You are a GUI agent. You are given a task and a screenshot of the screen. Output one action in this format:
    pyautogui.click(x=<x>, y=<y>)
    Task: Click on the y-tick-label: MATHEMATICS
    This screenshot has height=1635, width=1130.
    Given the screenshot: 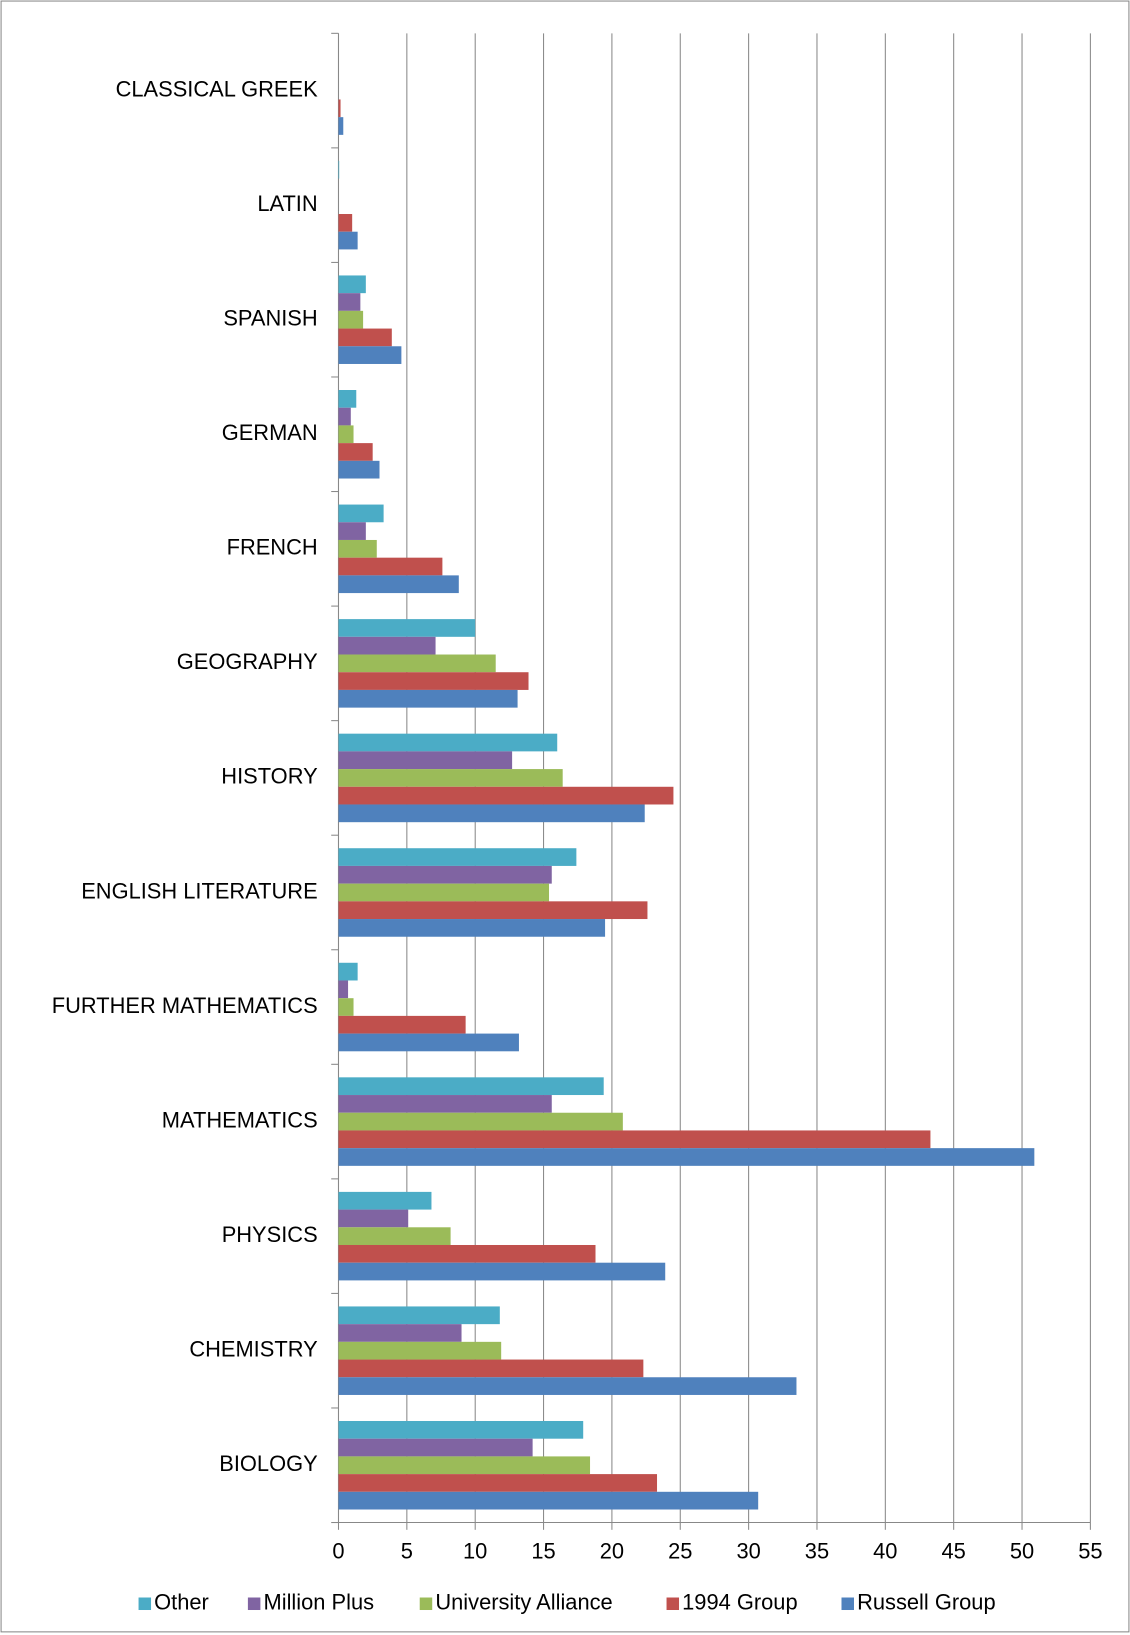 What is the action you would take?
    pyautogui.click(x=240, y=1119)
    